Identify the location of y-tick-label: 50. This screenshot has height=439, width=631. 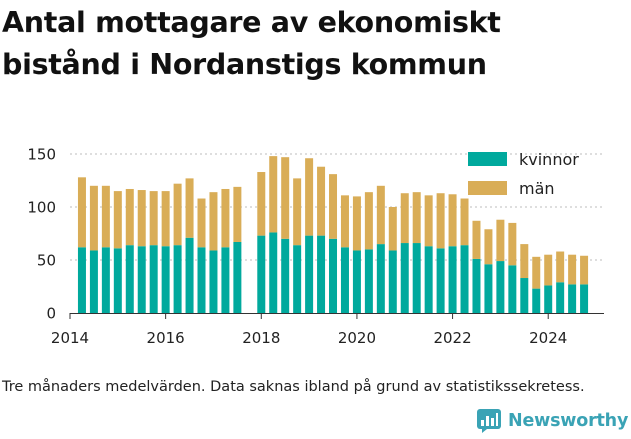
(46, 261).